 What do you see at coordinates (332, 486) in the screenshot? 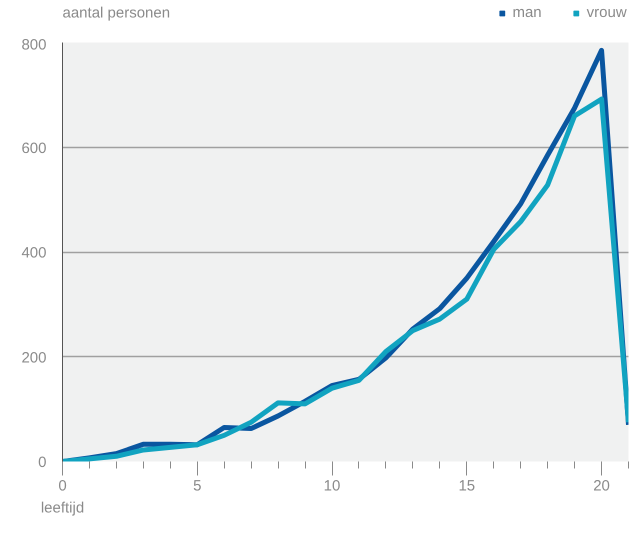
I see `x-tick-label: 10` at bounding box center [332, 486].